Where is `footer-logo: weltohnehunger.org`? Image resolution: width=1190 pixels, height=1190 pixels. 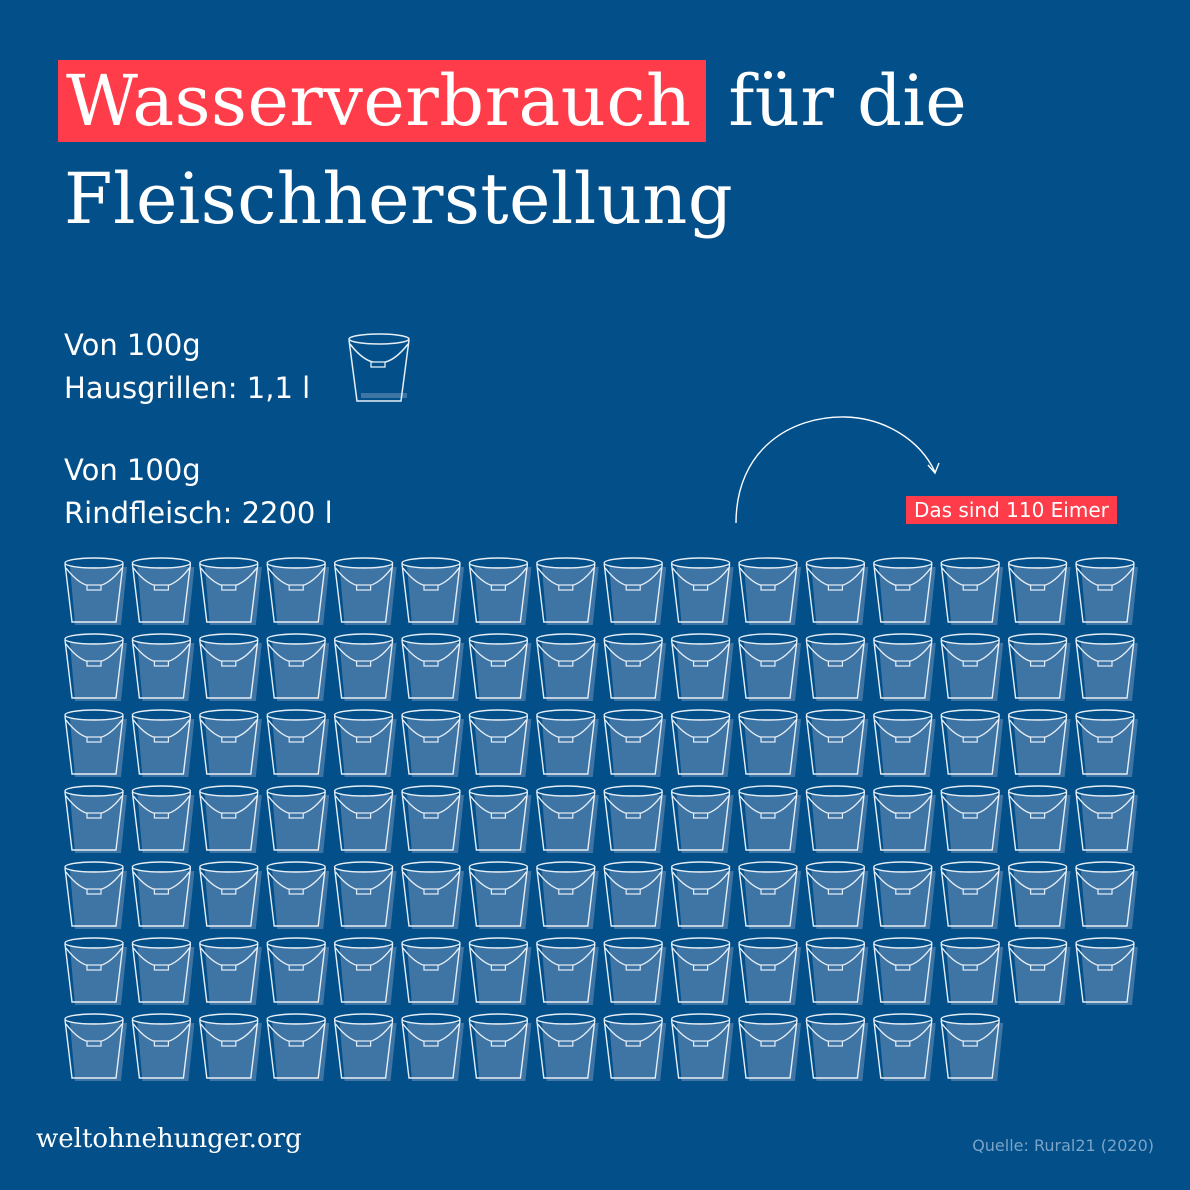 footer-logo: weltohnehunger.org is located at coordinates (169, 1139).